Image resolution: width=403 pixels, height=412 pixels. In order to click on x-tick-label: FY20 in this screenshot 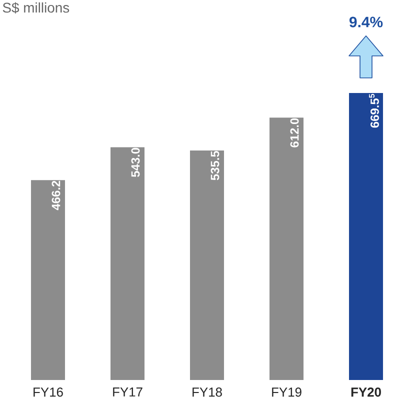, I will do `click(366, 392)`.